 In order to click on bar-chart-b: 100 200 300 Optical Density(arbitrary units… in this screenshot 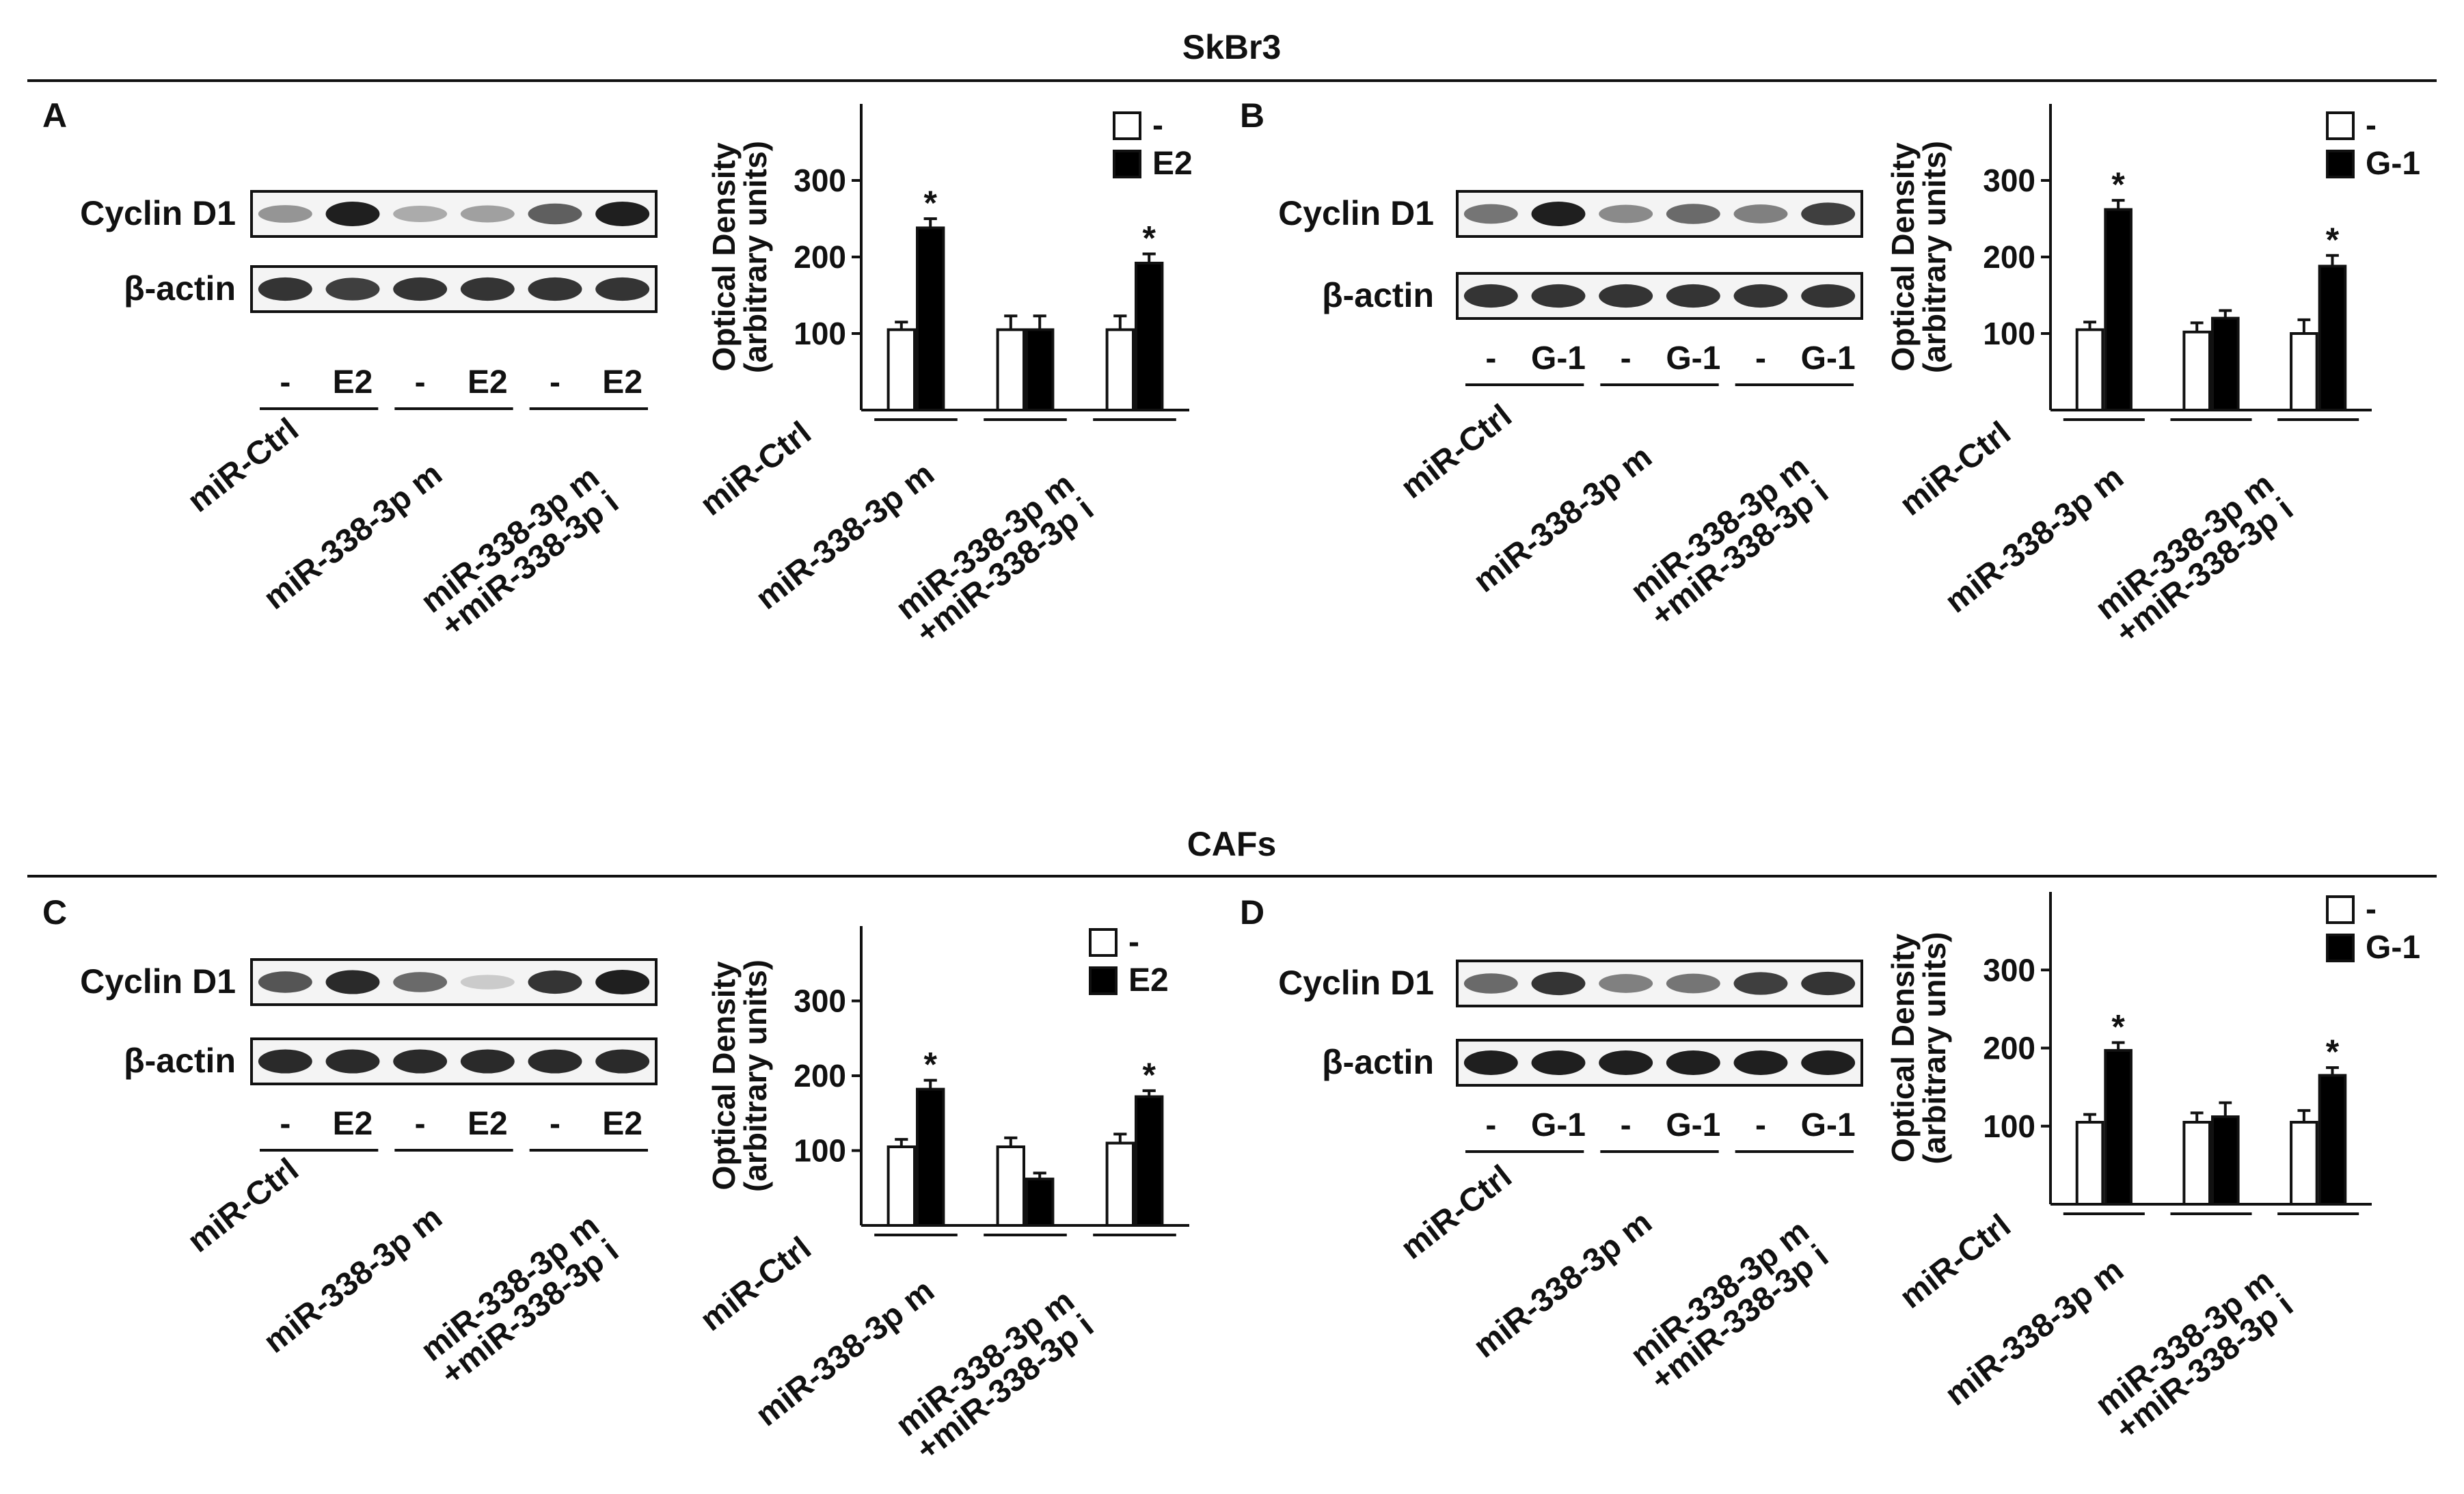, I will do `click(2152, 377)`.